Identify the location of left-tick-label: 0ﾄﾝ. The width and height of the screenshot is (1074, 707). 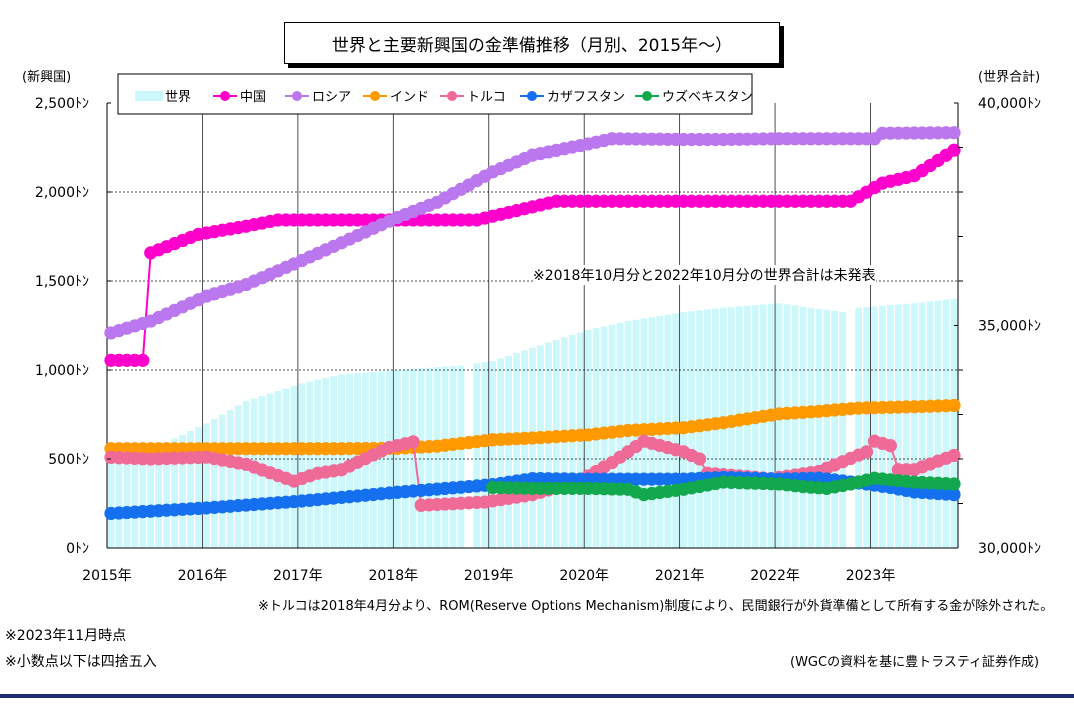
(77, 549).